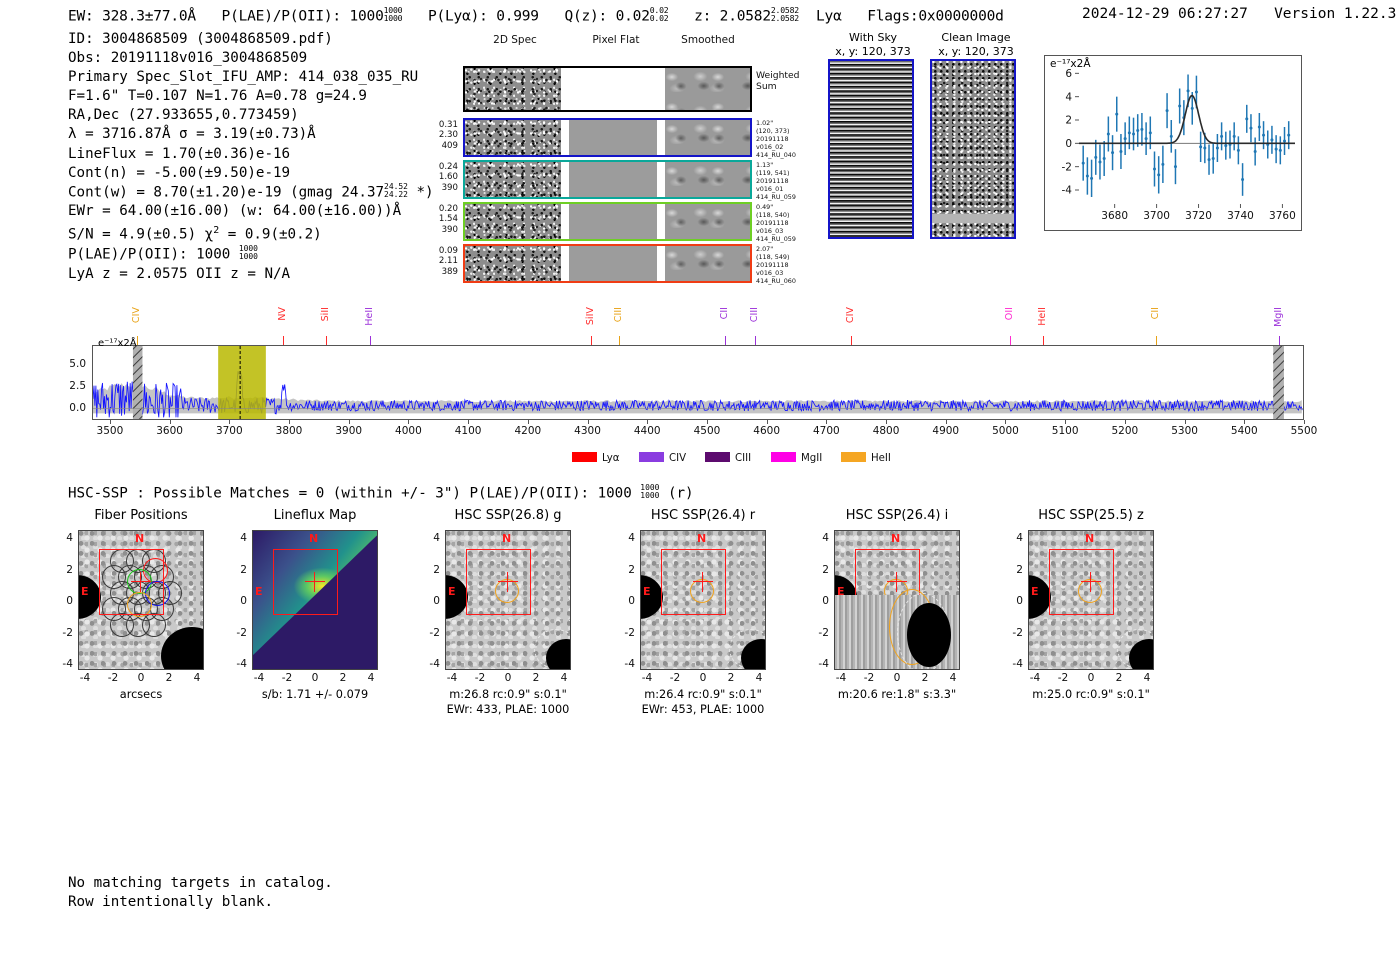 The image size is (1400, 953). I want to click on legend-label: MgII, so click(812, 458).